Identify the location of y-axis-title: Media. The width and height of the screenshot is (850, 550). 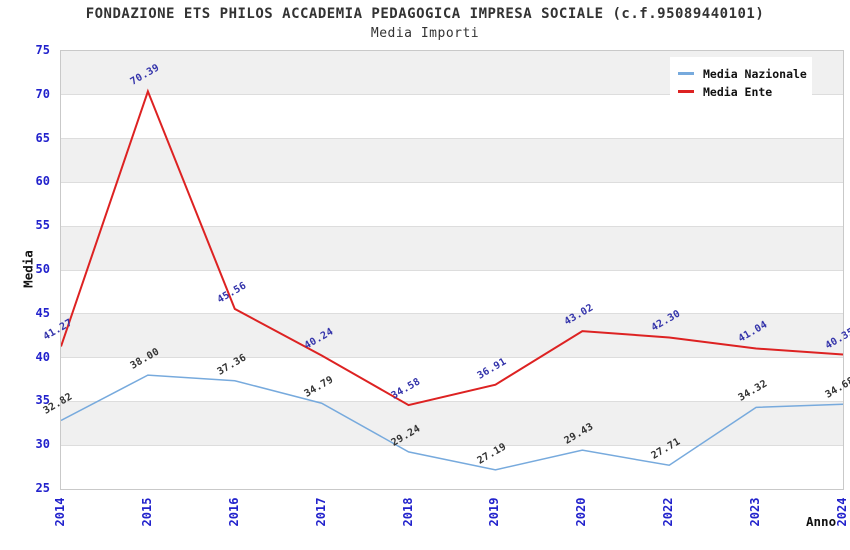
(28, 269).